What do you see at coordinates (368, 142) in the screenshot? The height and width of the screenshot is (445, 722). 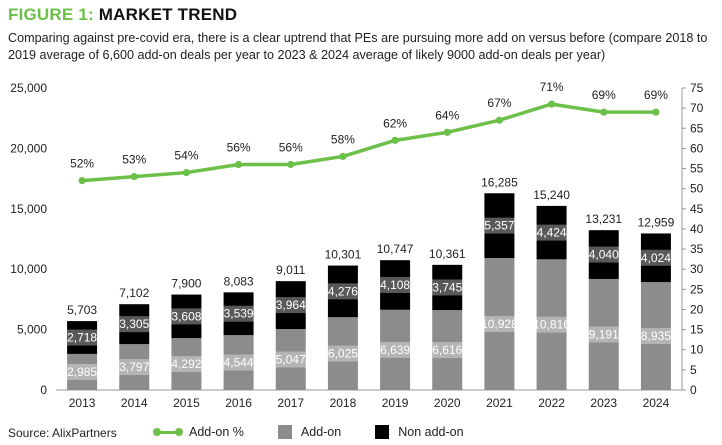 I see `line-addon-pct` at bounding box center [368, 142].